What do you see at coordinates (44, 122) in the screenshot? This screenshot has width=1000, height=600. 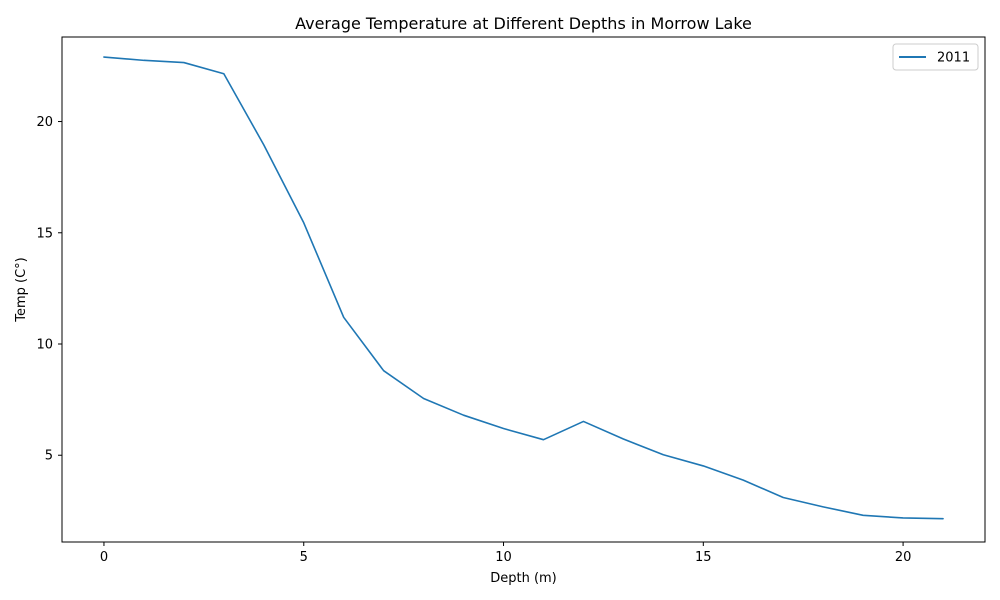 I see `y-tick-label: 20` at bounding box center [44, 122].